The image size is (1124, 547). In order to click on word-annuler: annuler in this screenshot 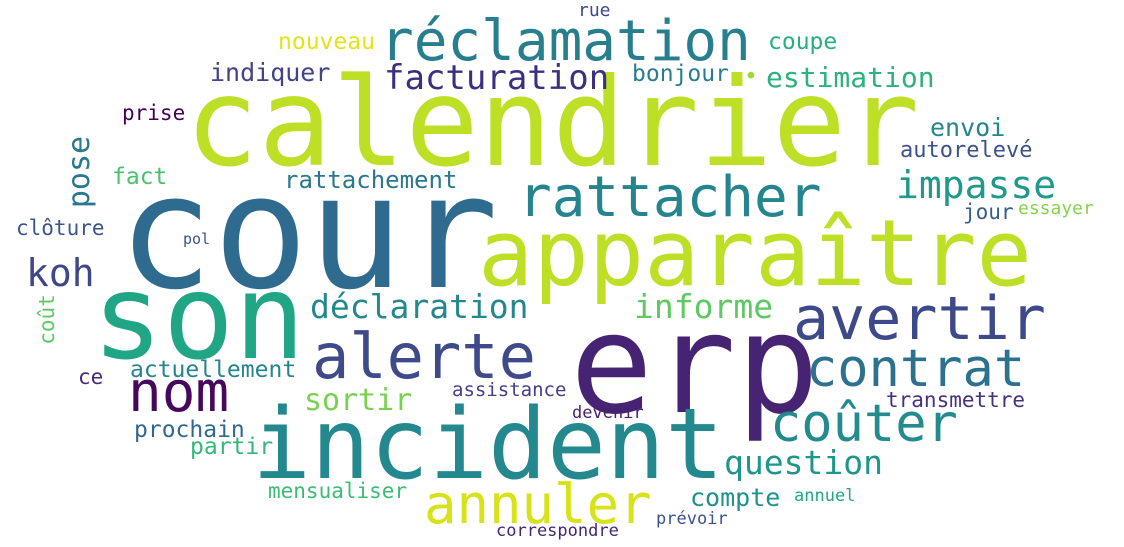, I will do `click(538, 504)`.